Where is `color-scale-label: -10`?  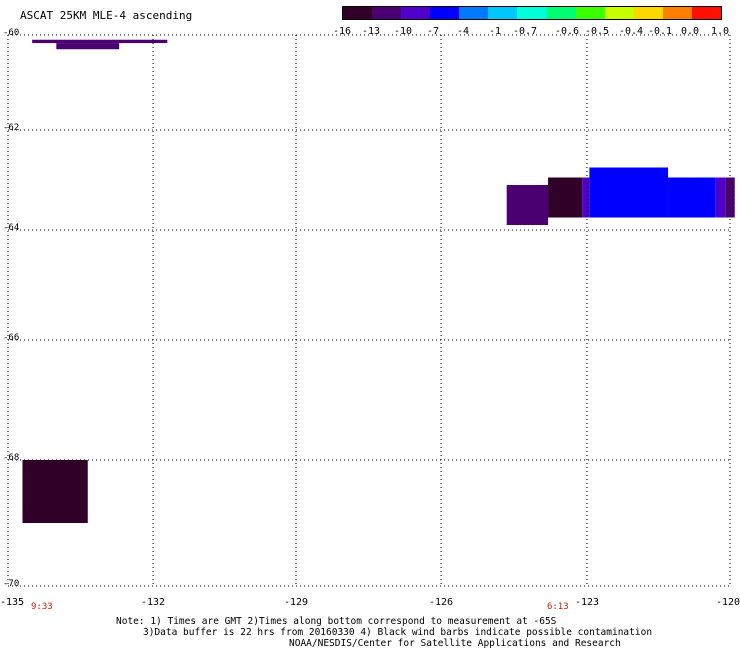
color-scale-label: -10 is located at coordinates (403, 31).